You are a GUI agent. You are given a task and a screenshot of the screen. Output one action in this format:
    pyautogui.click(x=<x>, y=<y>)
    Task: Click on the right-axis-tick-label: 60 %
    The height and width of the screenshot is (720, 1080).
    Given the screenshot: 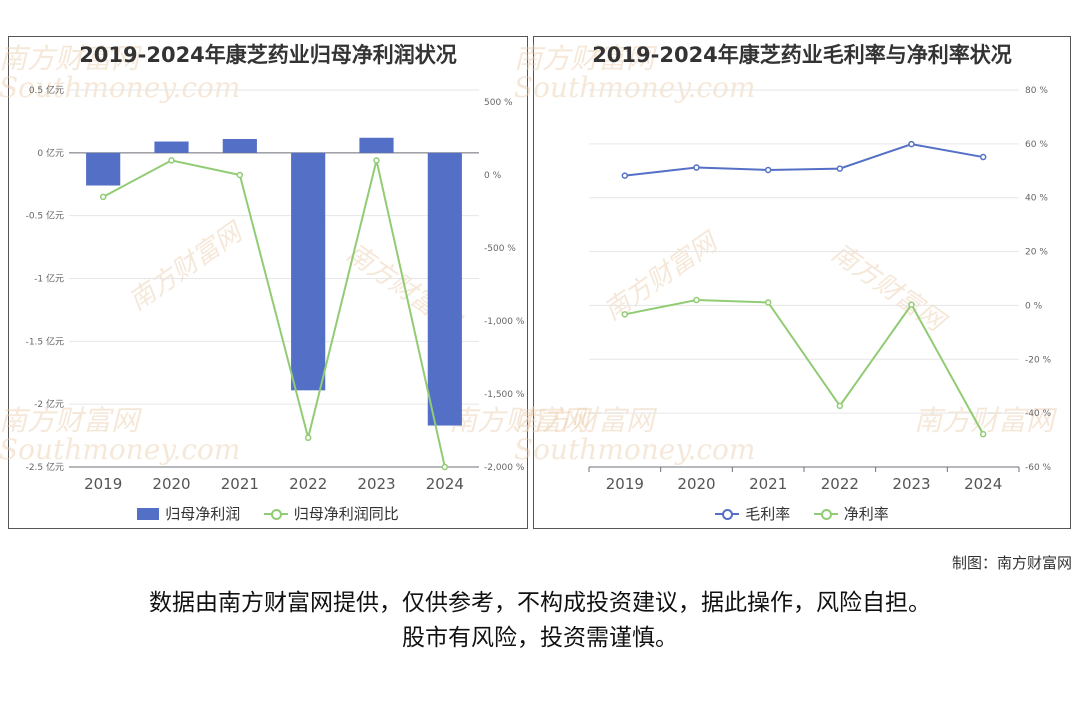 What is the action you would take?
    pyautogui.click(x=1036, y=145)
    